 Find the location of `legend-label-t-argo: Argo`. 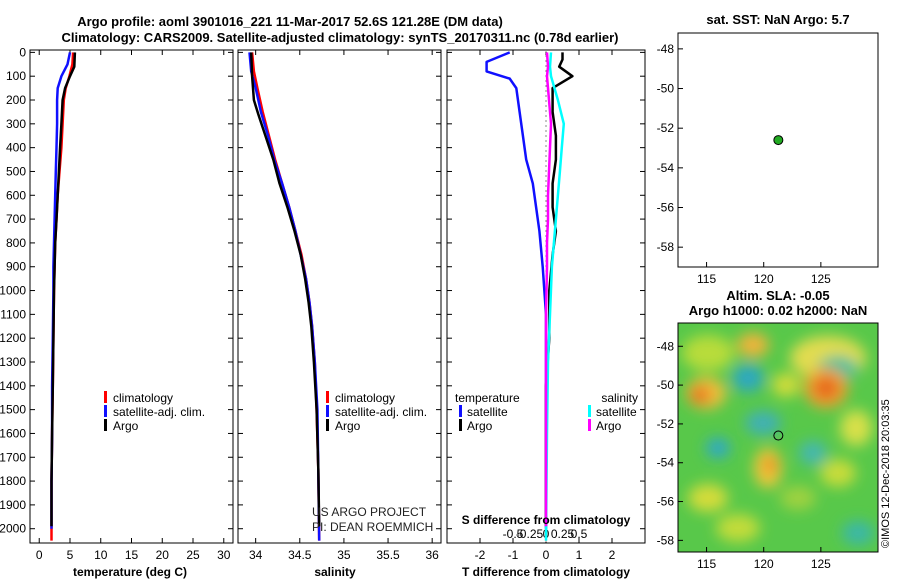

legend-label-t-argo: Argo is located at coordinates (480, 426).